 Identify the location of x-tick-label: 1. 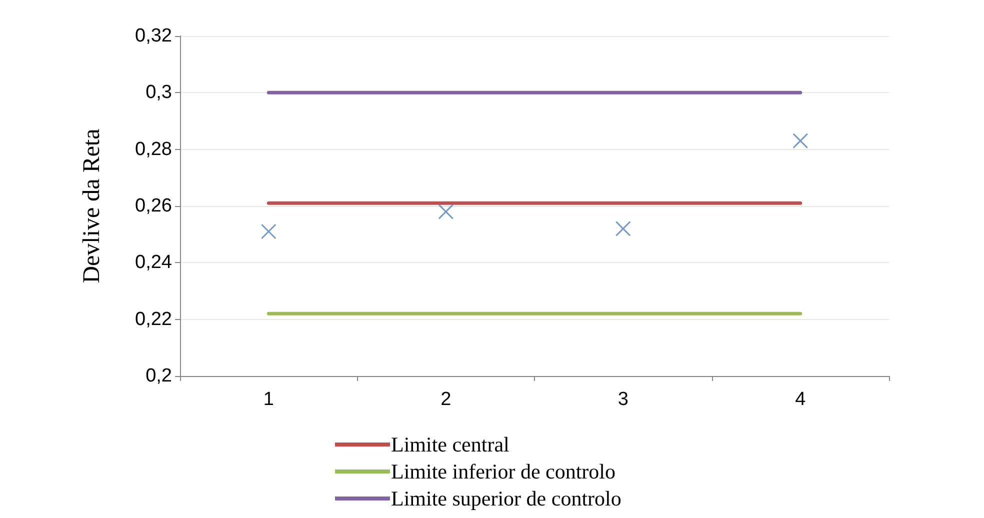
(268, 399).